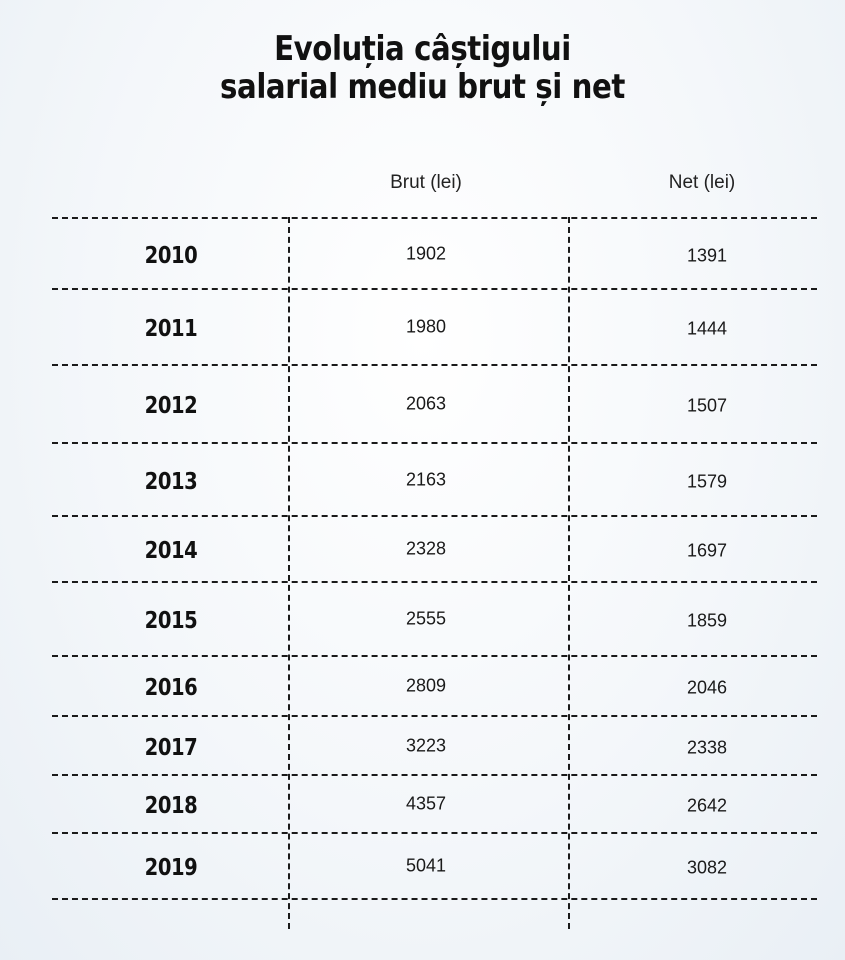 The height and width of the screenshot is (960, 845). What do you see at coordinates (426, 685) in the screenshot?
I see `table-cell-brut: 2809` at bounding box center [426, 685].